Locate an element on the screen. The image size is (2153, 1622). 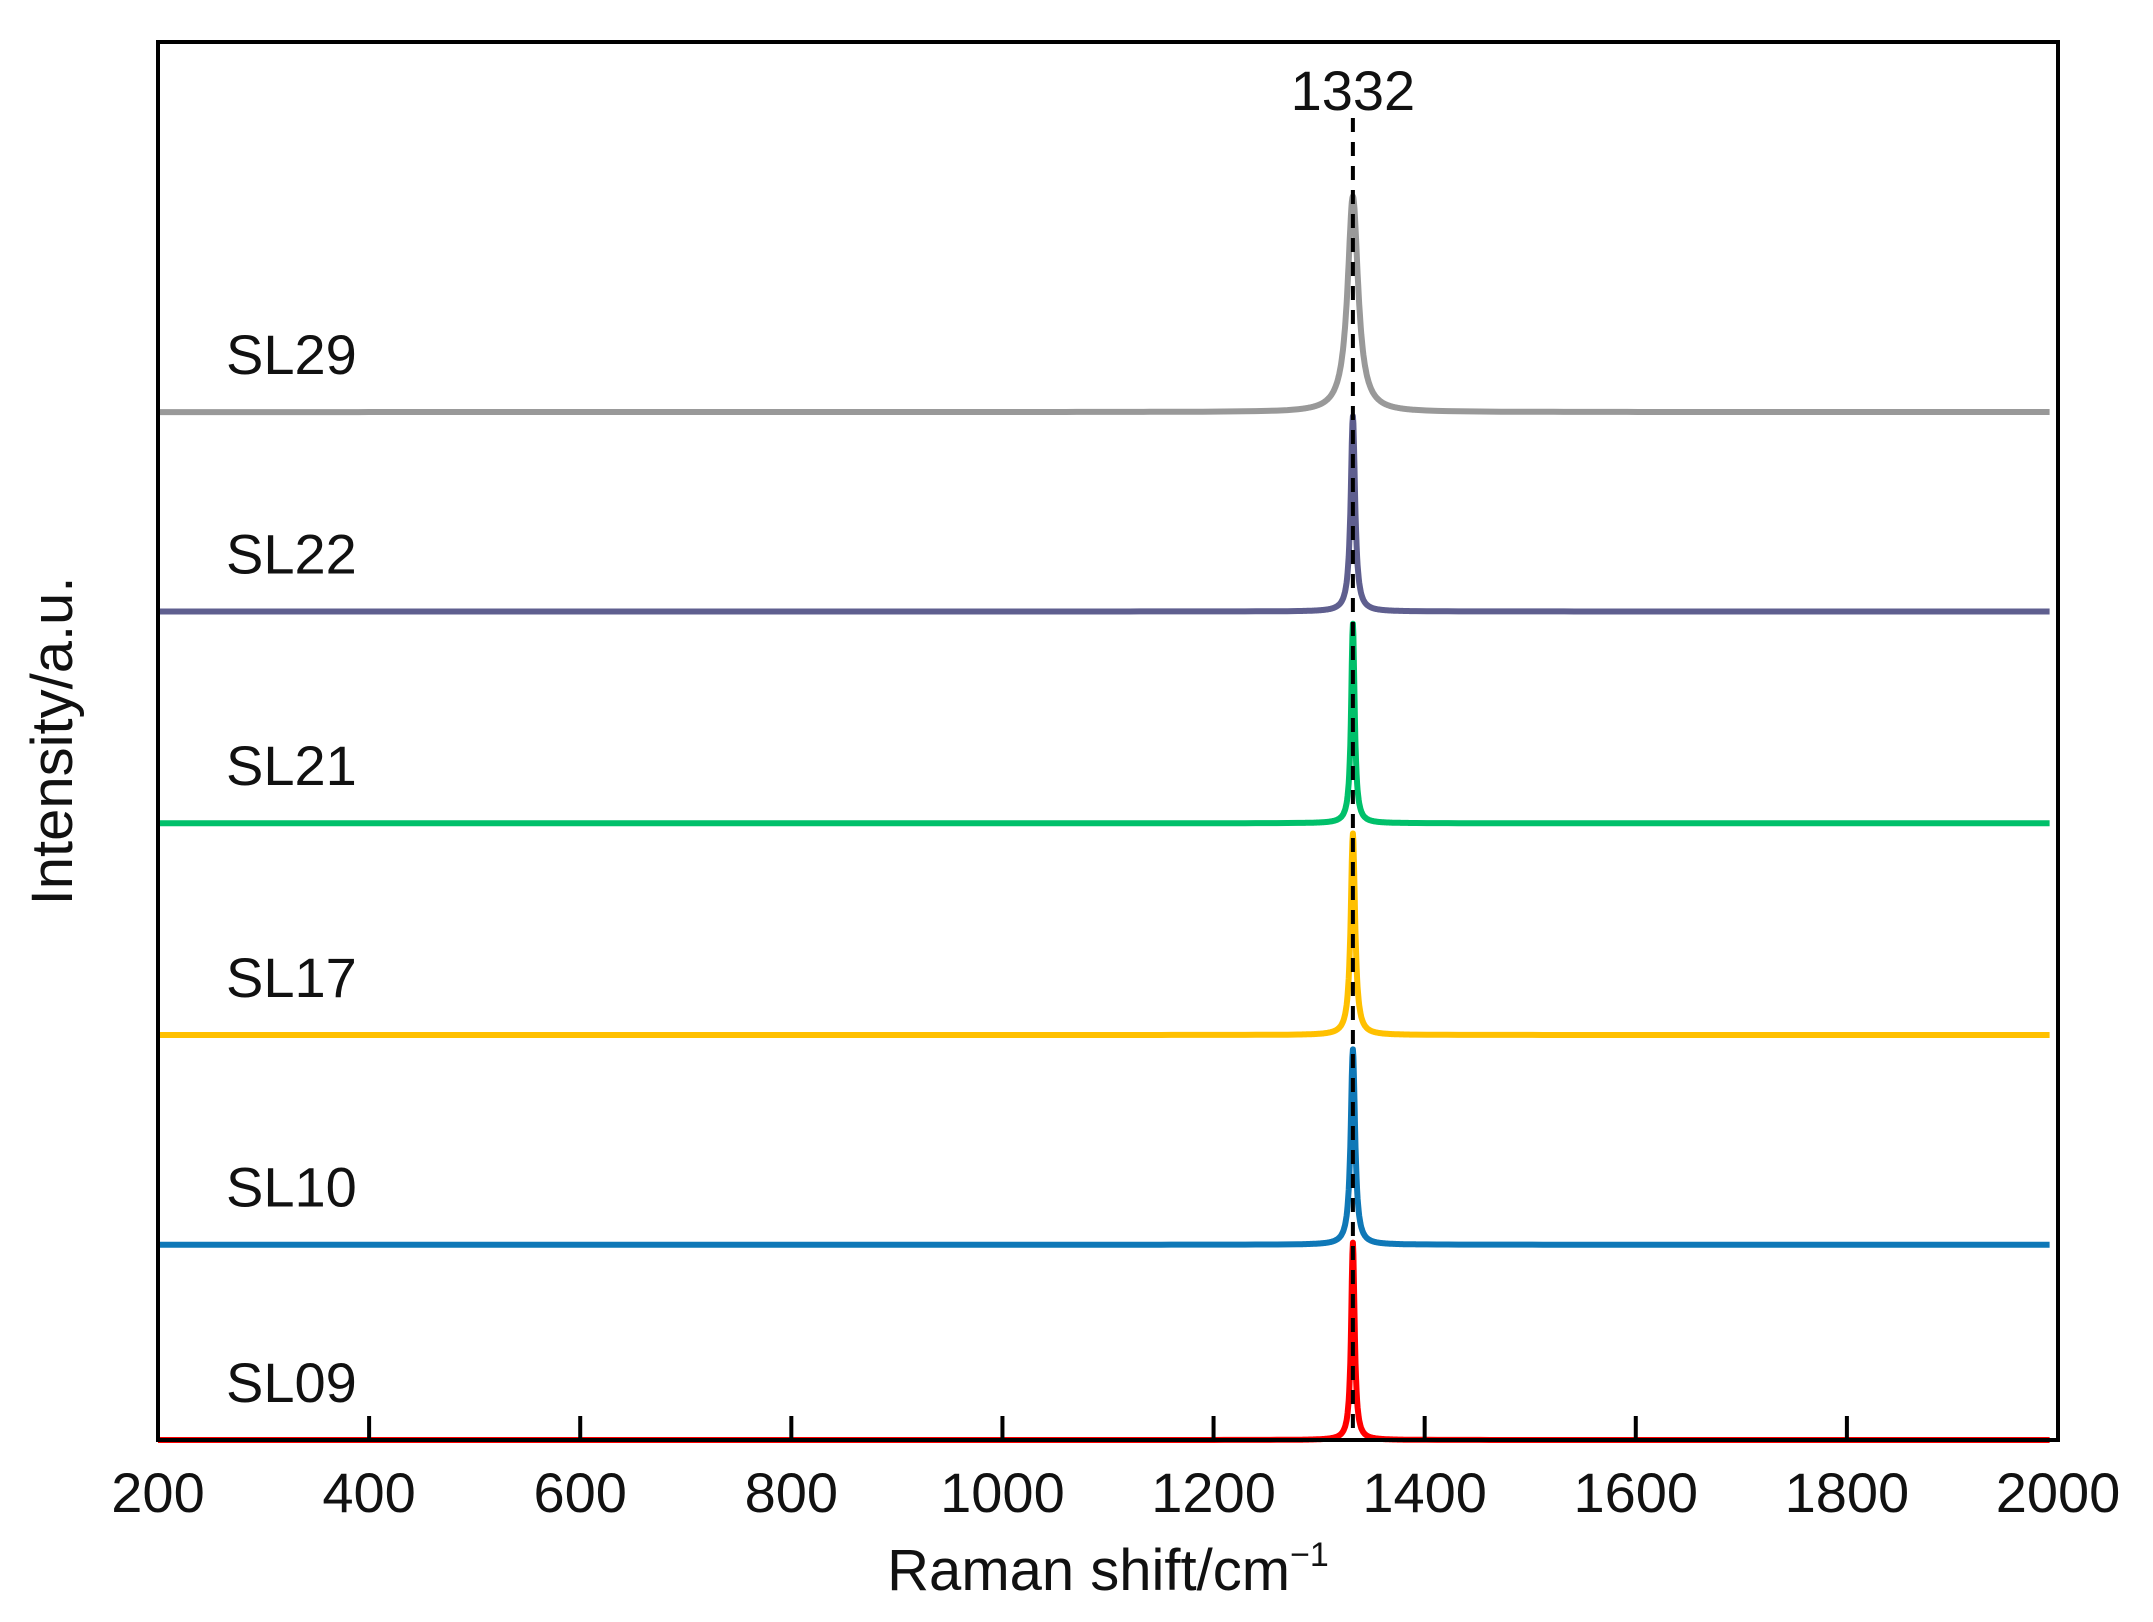
x-tick-label-1600: 1600 is located at coordinates (1635, 1492).